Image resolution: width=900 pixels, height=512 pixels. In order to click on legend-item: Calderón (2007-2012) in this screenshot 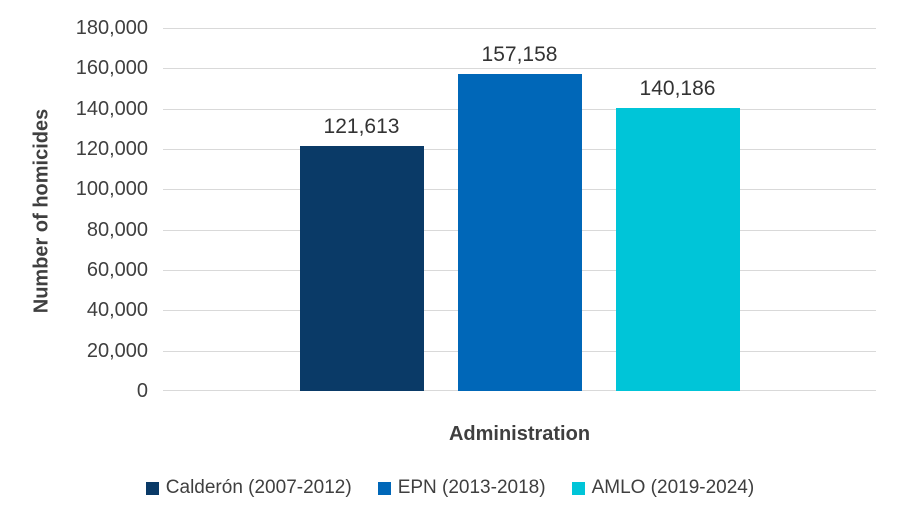, I will do `click(248, 488)`.